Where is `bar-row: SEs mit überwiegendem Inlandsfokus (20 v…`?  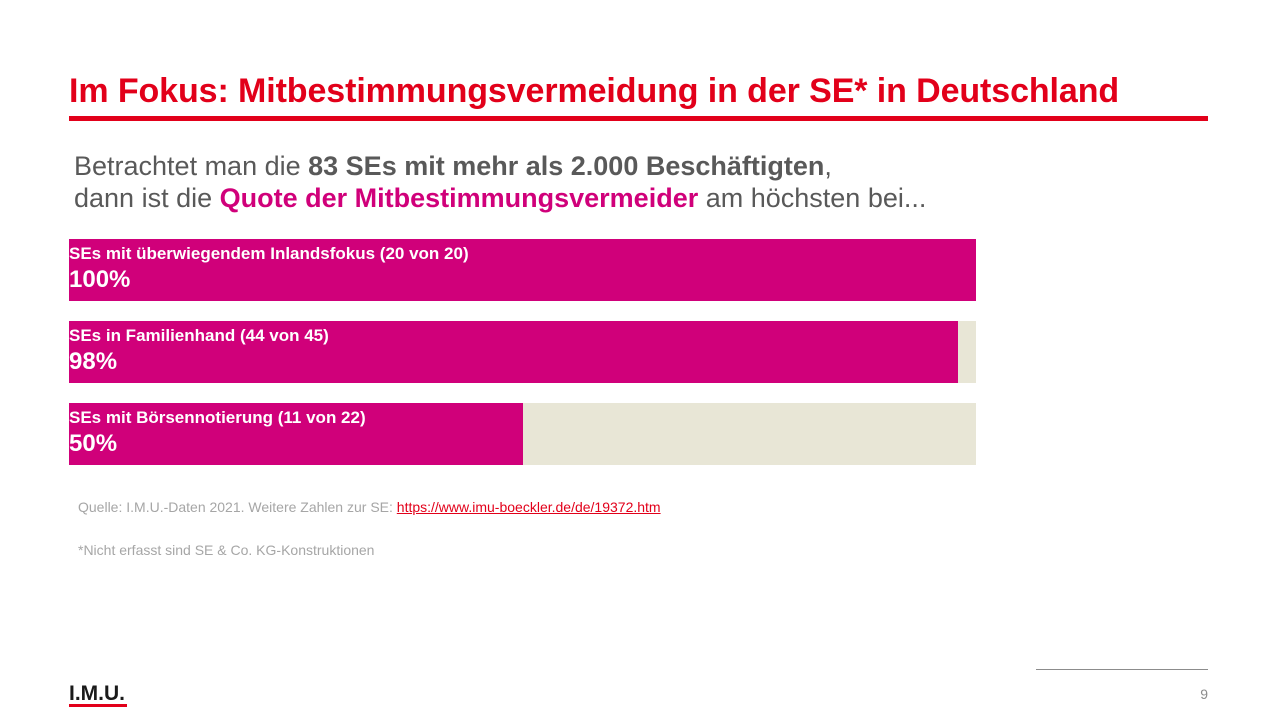 bar-row: SEs mit überwiegendem Inlandsfokus (20 v… is located at coordinates (522, 270).